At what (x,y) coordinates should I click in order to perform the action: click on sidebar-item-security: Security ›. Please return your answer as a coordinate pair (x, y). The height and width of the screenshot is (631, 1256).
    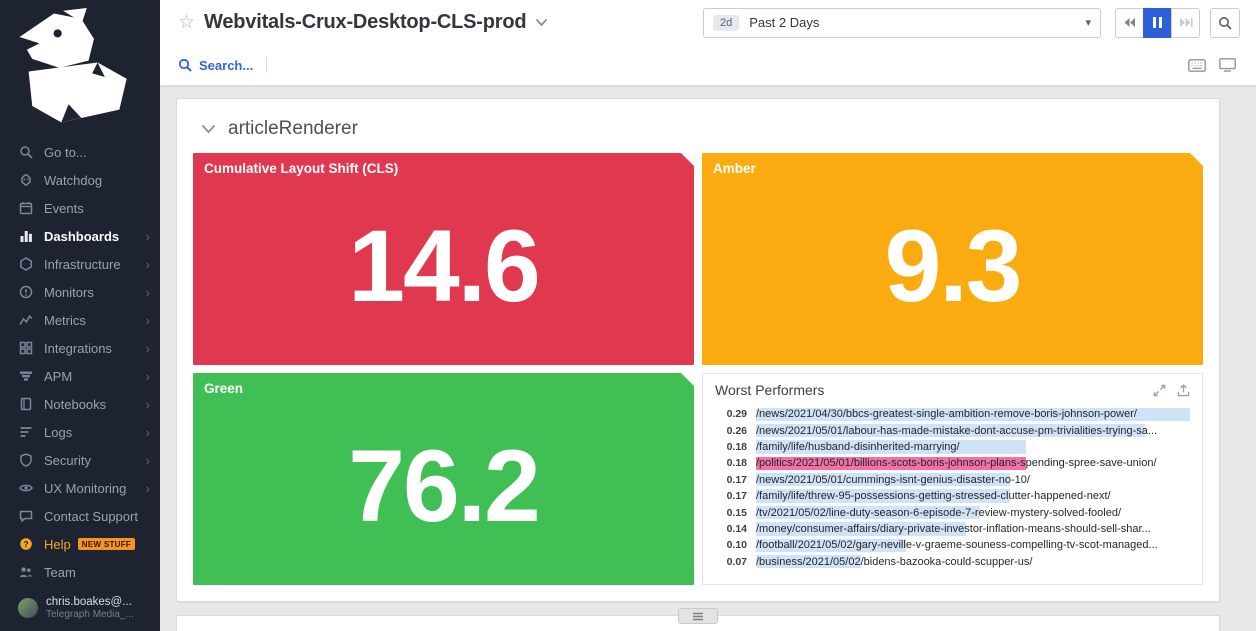
    Looking at the image, I should click on (80, 460).